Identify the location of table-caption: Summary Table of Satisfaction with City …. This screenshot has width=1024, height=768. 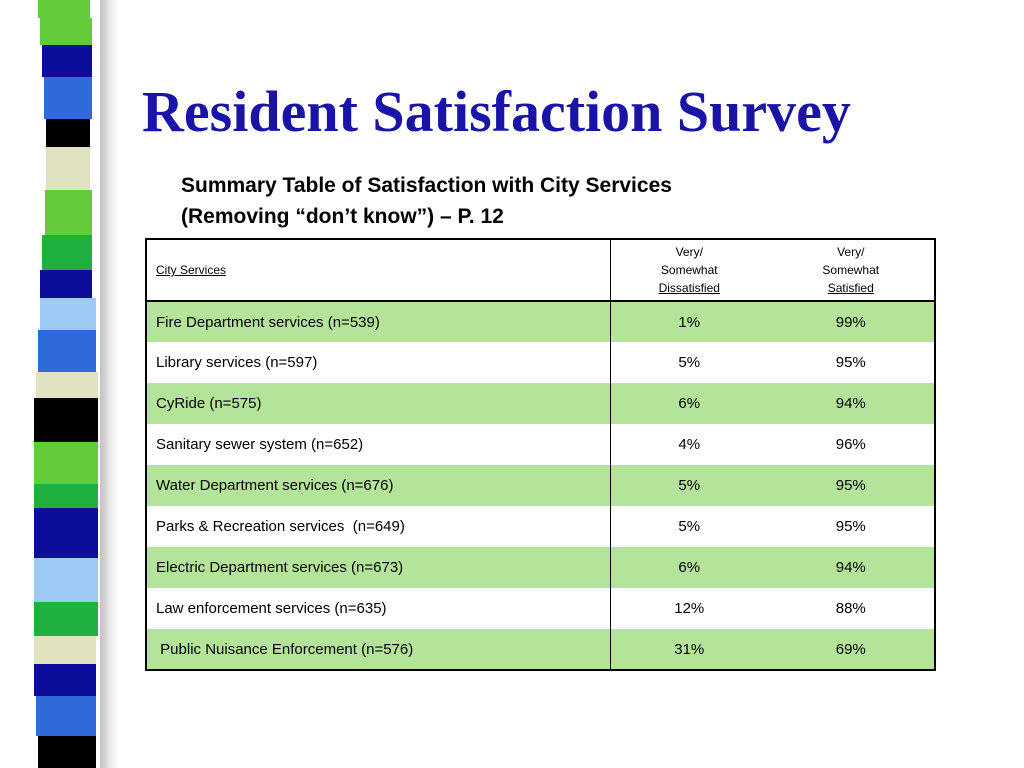
(426, 201).